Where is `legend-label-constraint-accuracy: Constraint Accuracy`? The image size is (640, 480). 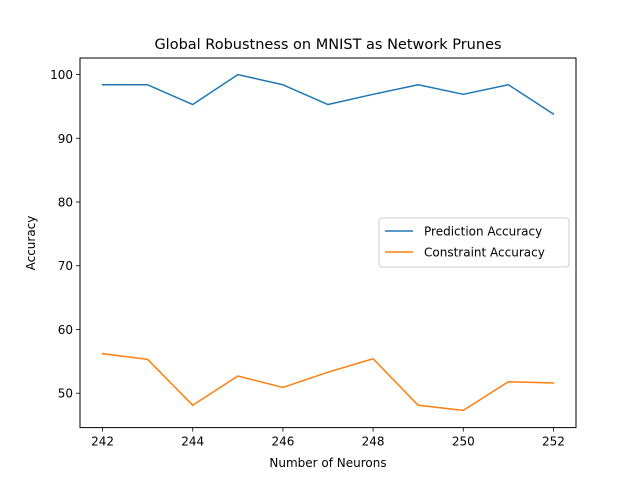 legend-label-constraint-accuracy: Constraint Accuracy is located at coordinates (484, 253).